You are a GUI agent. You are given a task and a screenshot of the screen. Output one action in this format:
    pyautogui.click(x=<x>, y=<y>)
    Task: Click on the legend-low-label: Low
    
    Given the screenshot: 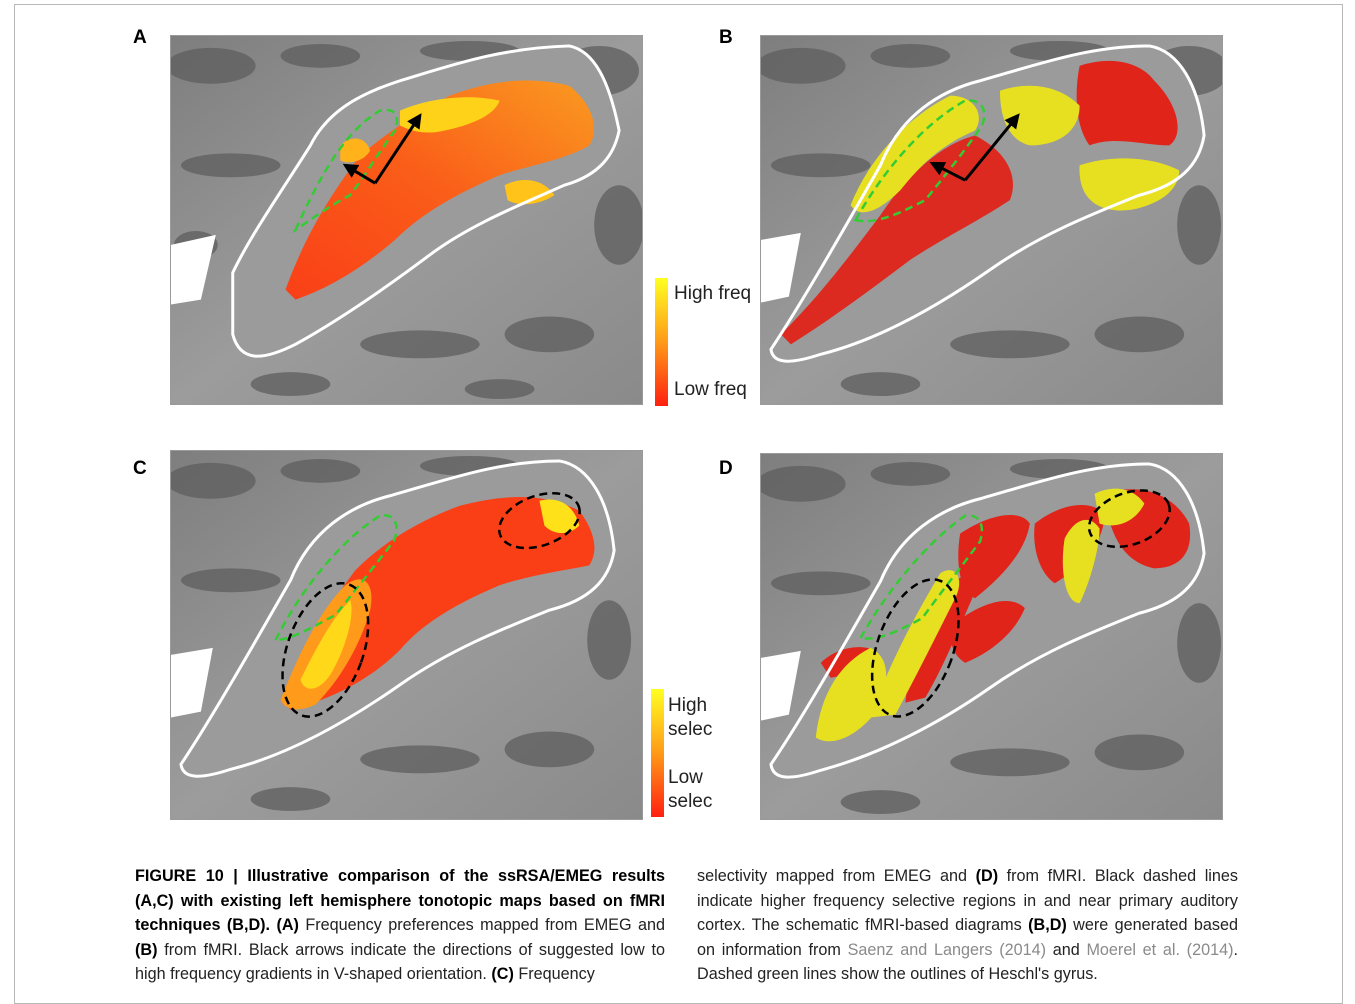 What is the action you would take?
    pyautogui.click(x=685, y=777)
    